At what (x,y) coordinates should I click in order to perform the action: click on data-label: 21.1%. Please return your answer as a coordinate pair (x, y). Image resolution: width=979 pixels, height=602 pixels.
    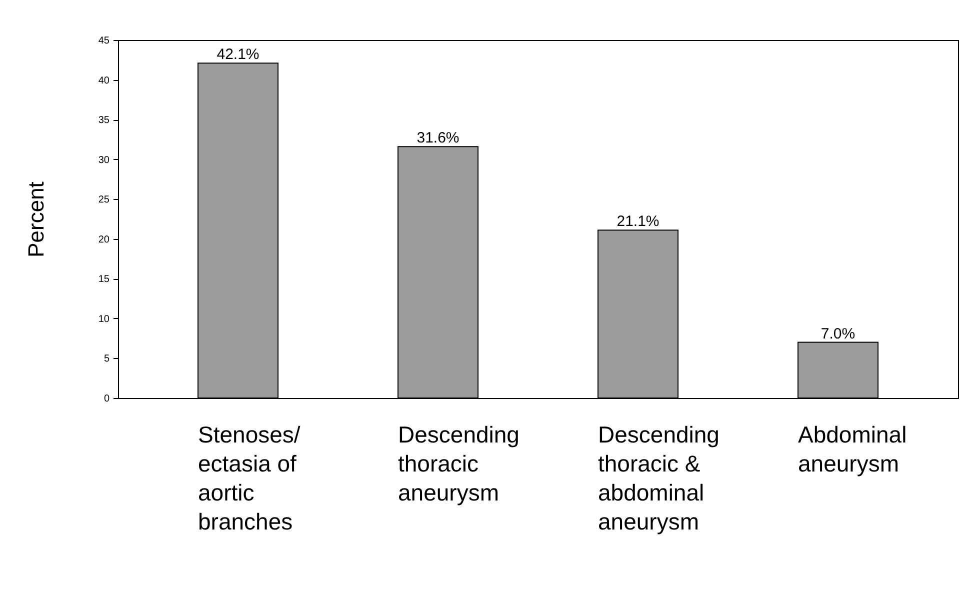
    Looking at the image, I should click on (638, 221).